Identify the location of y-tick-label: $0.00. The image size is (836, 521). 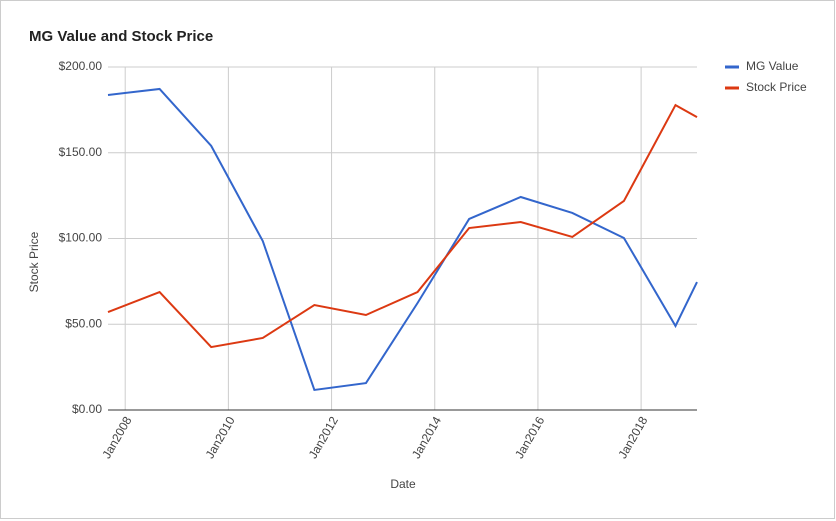
(87, 409).